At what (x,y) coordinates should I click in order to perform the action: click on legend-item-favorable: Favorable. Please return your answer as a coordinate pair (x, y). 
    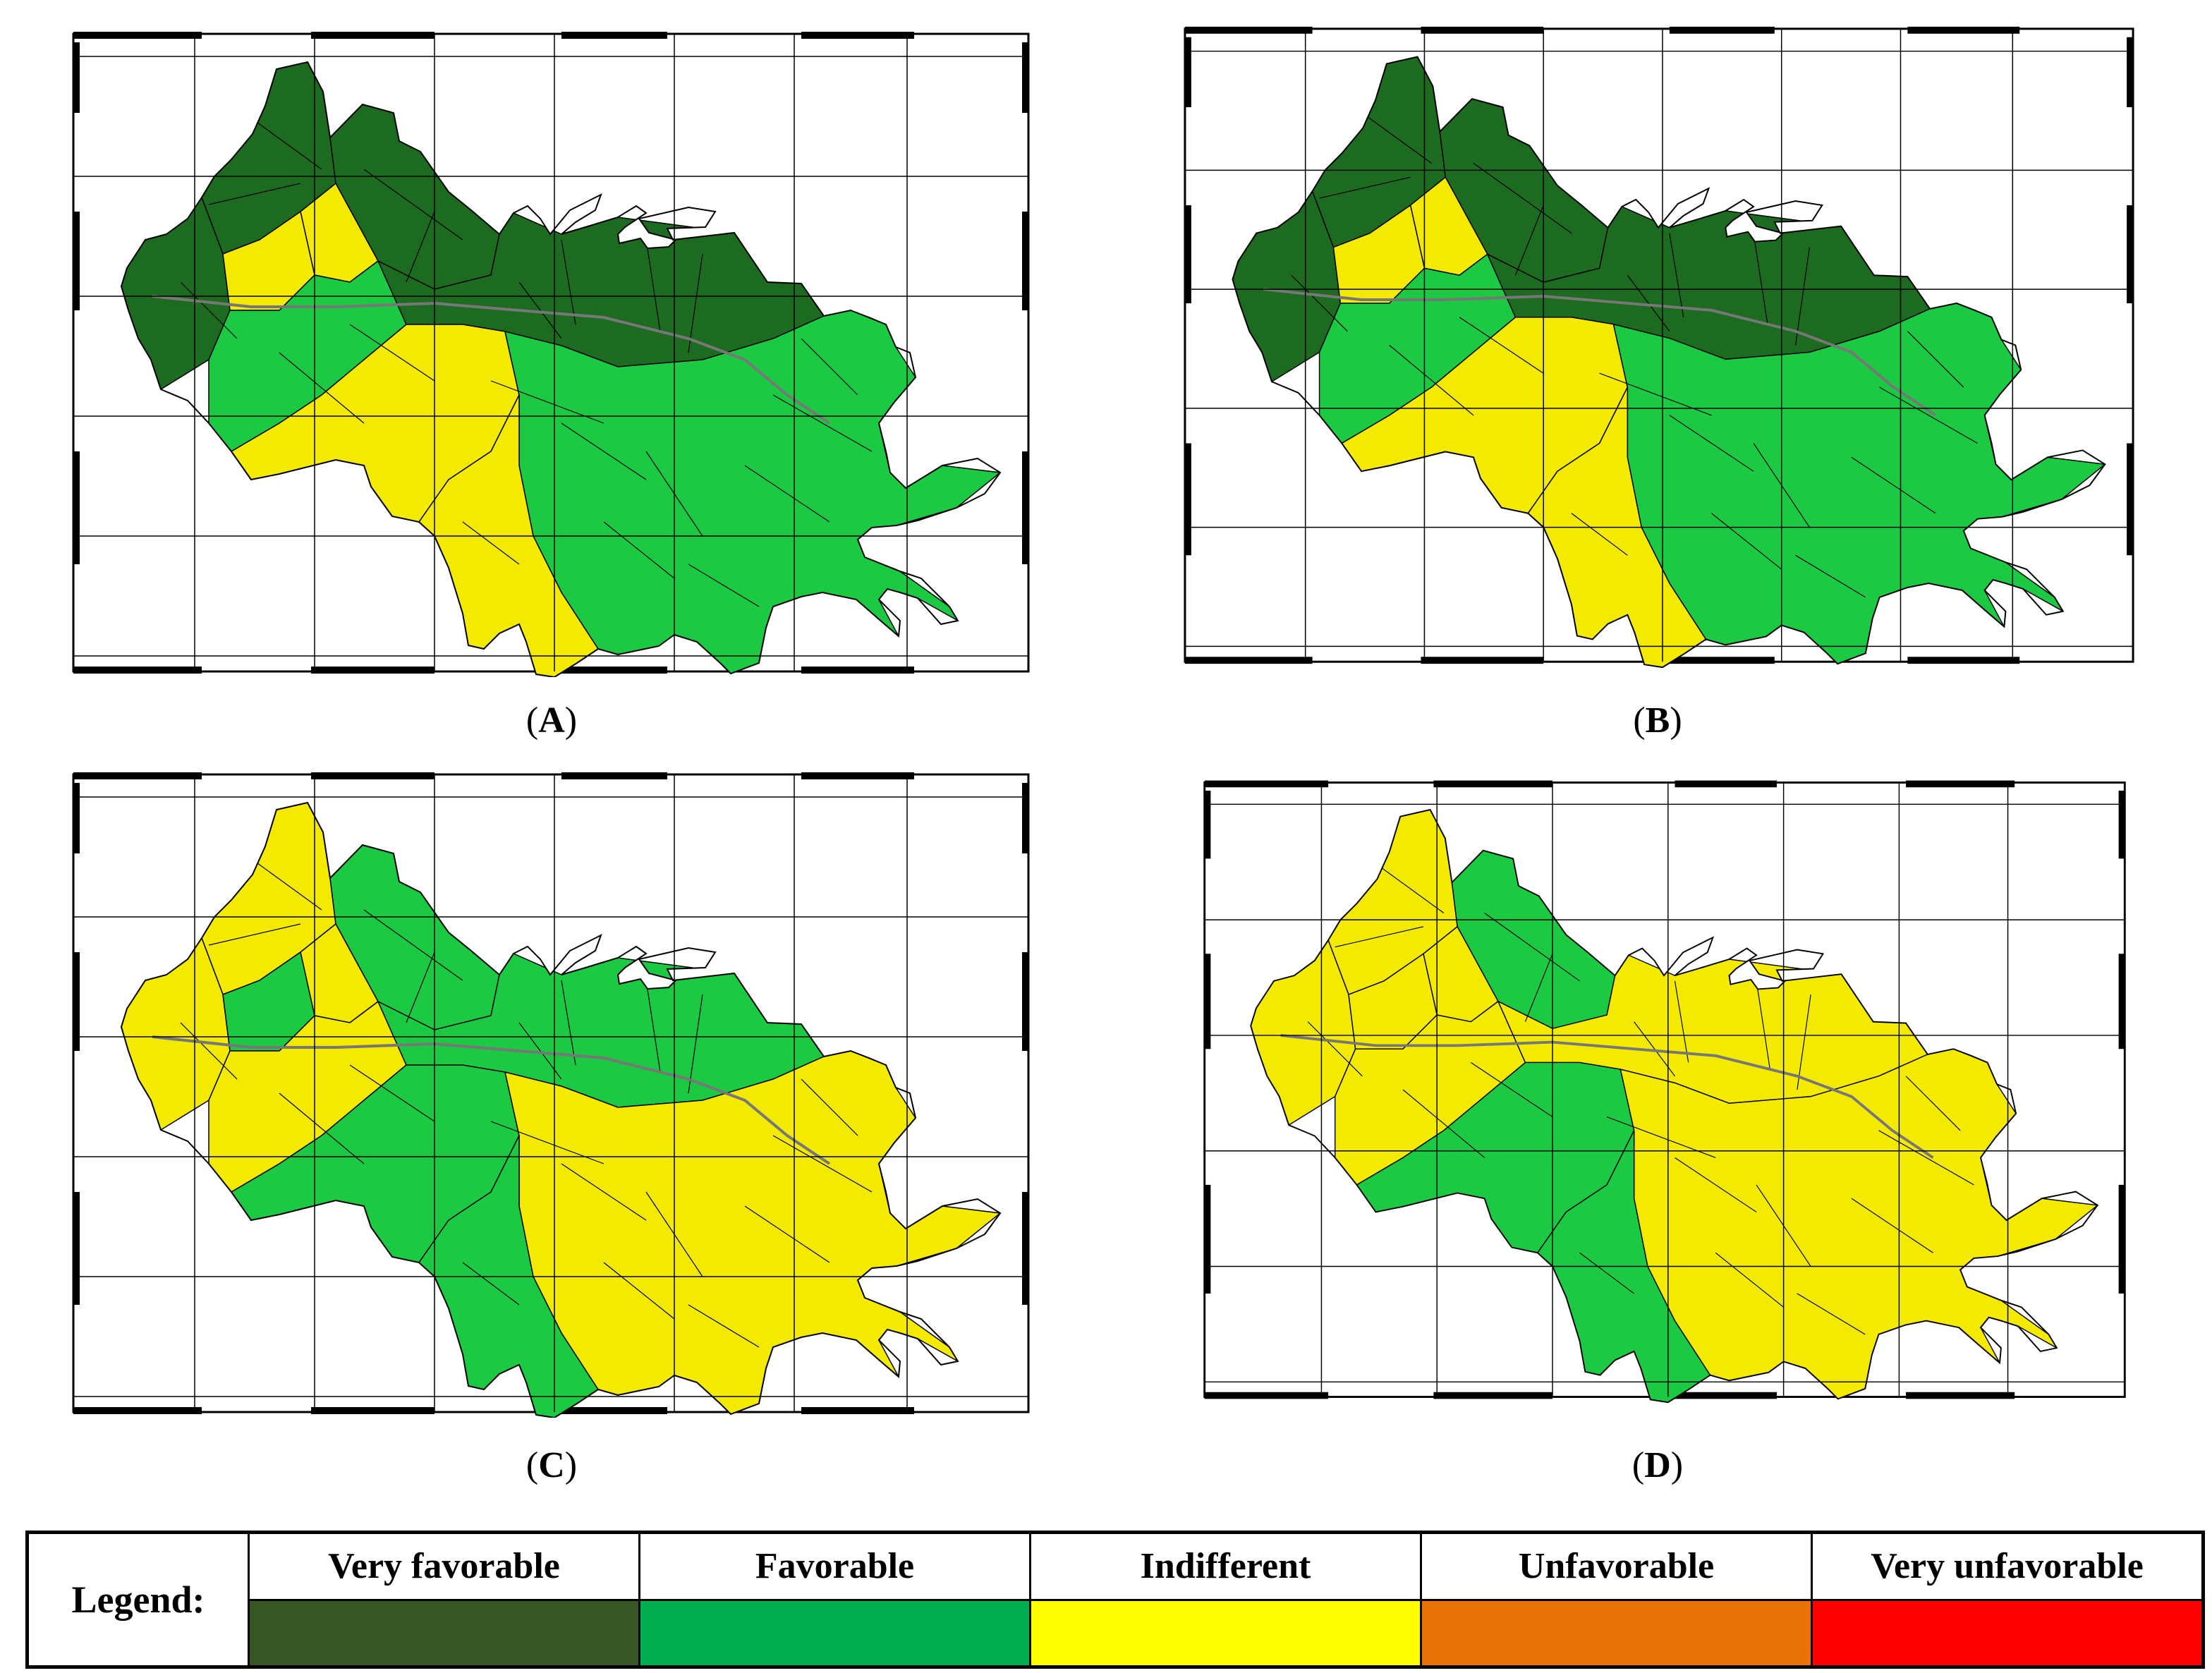
    Looking at the image, I should click on (835, 1600).